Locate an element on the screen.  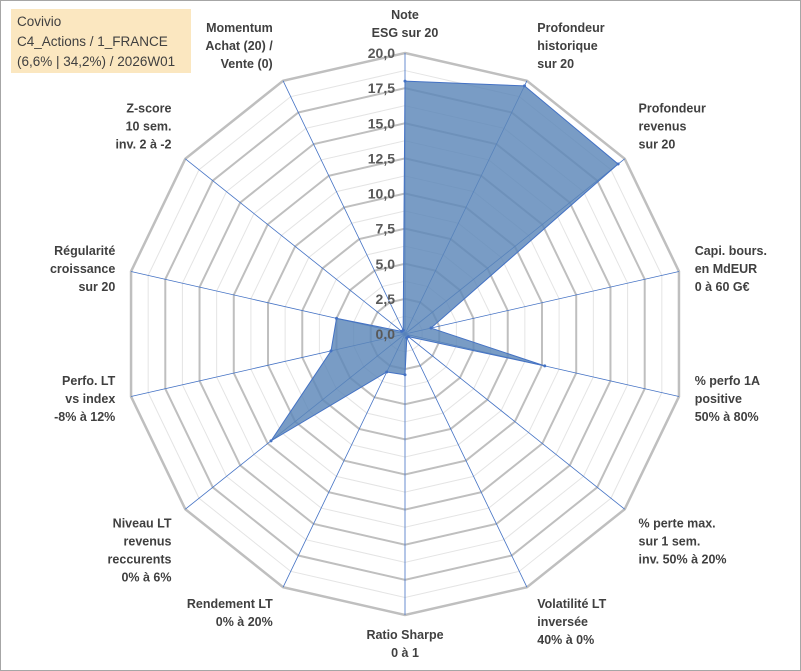
tick-label: 5,0 is located at coordinates (386, 264).